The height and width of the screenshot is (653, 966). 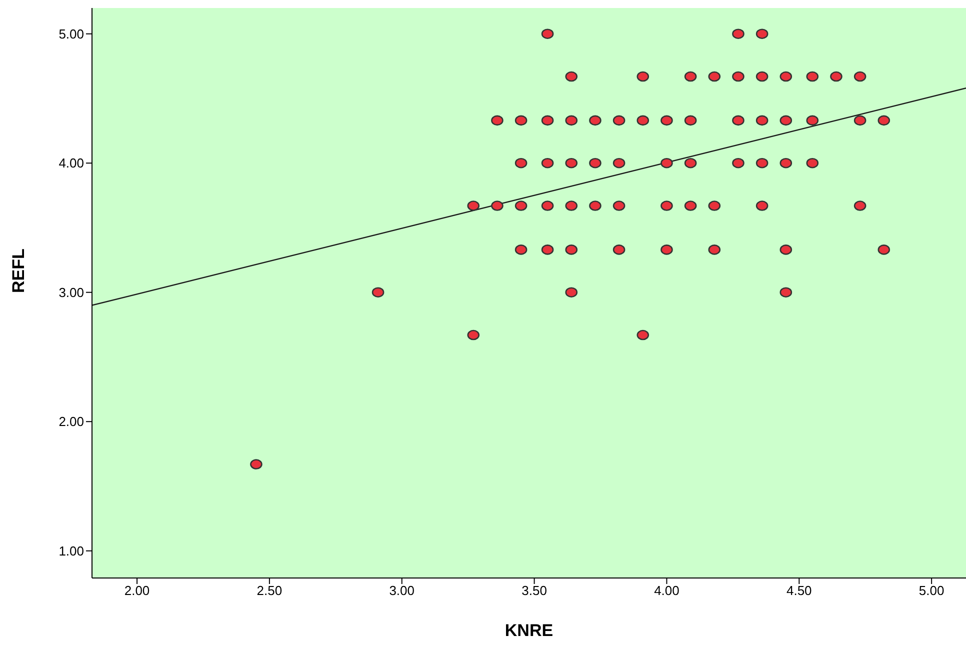 I want to click on x-tick-label: 3.00, so click(x=402, y=590).